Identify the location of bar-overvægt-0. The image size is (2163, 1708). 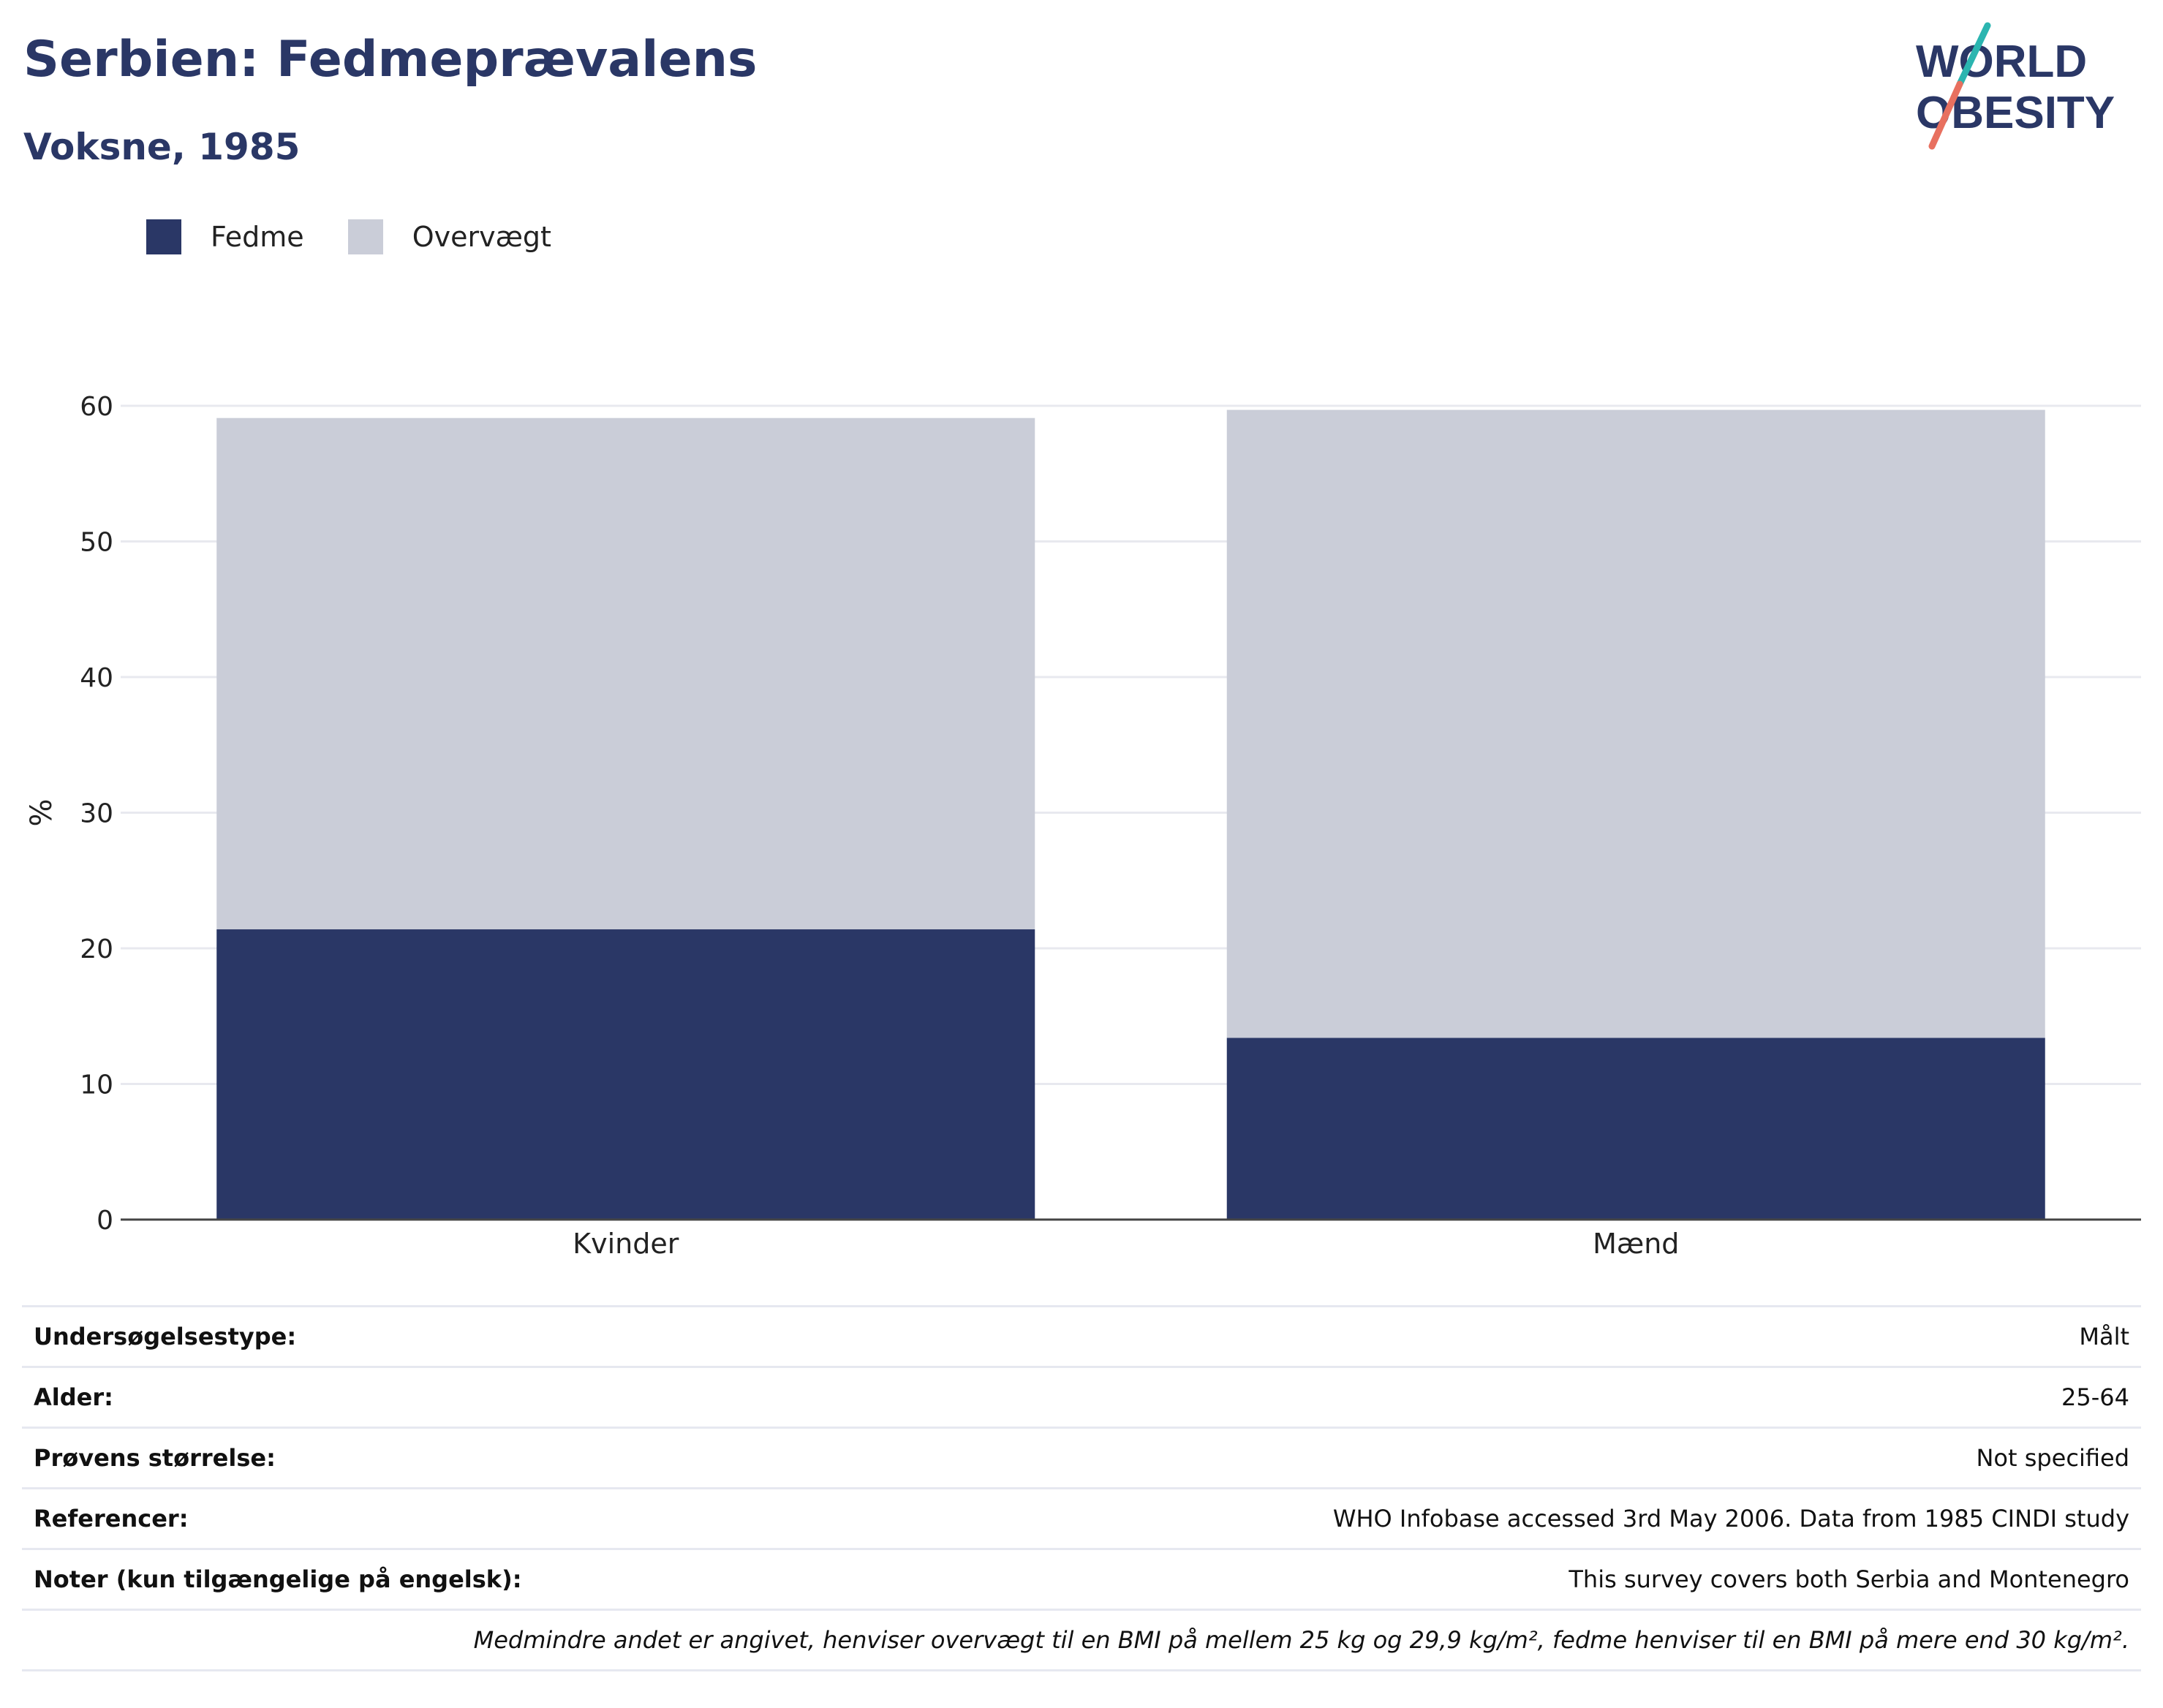
(625, 673).